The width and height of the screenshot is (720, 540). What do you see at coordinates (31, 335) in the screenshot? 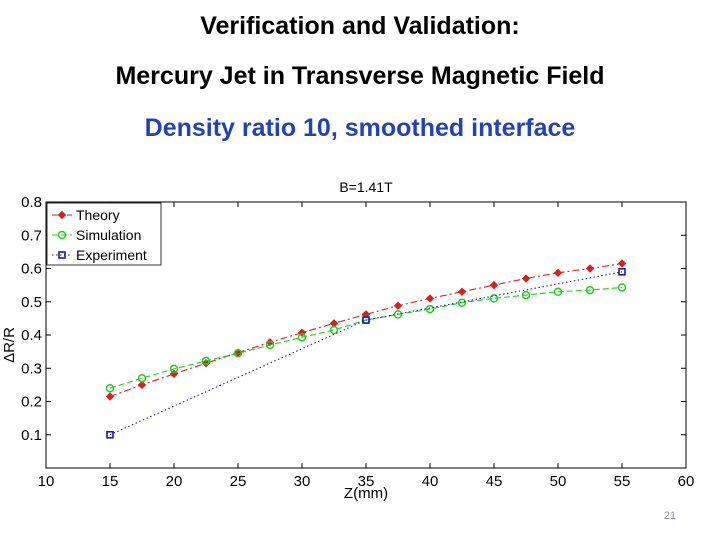
I see `y-tick-label: 0.4` at bounding box center [31, 335].